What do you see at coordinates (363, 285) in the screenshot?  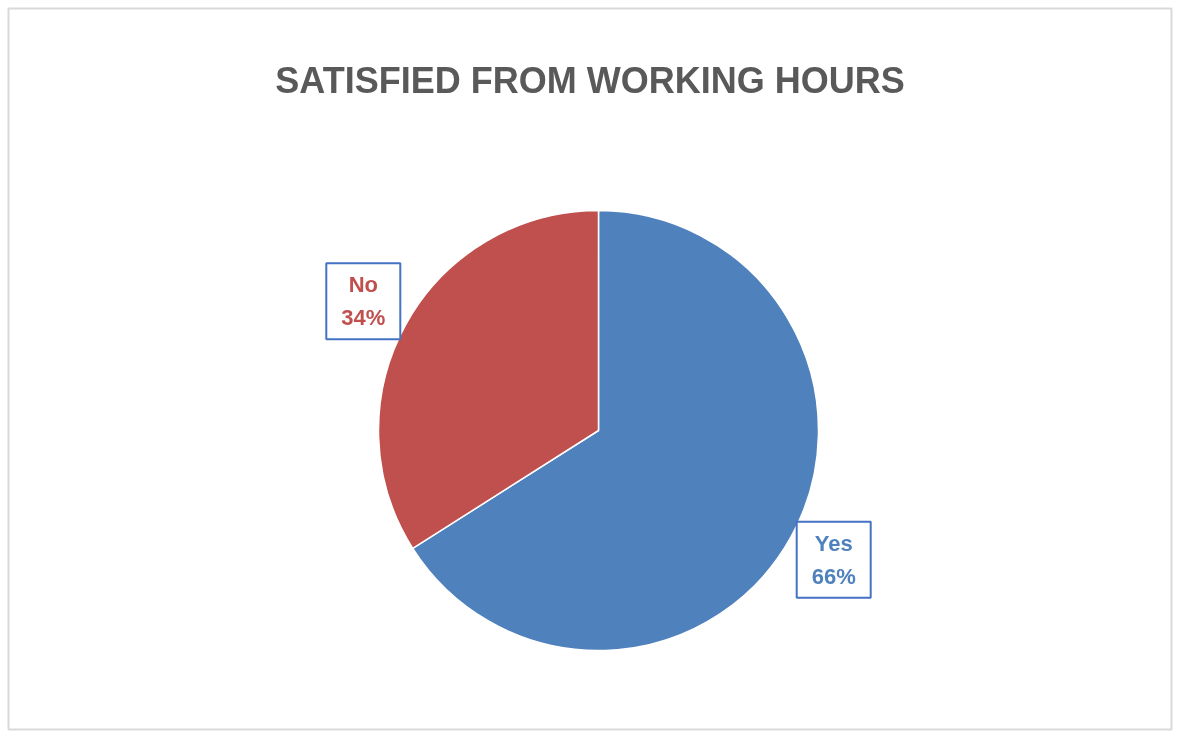 I see `slice-label: No` at bounding box center [363, 285].